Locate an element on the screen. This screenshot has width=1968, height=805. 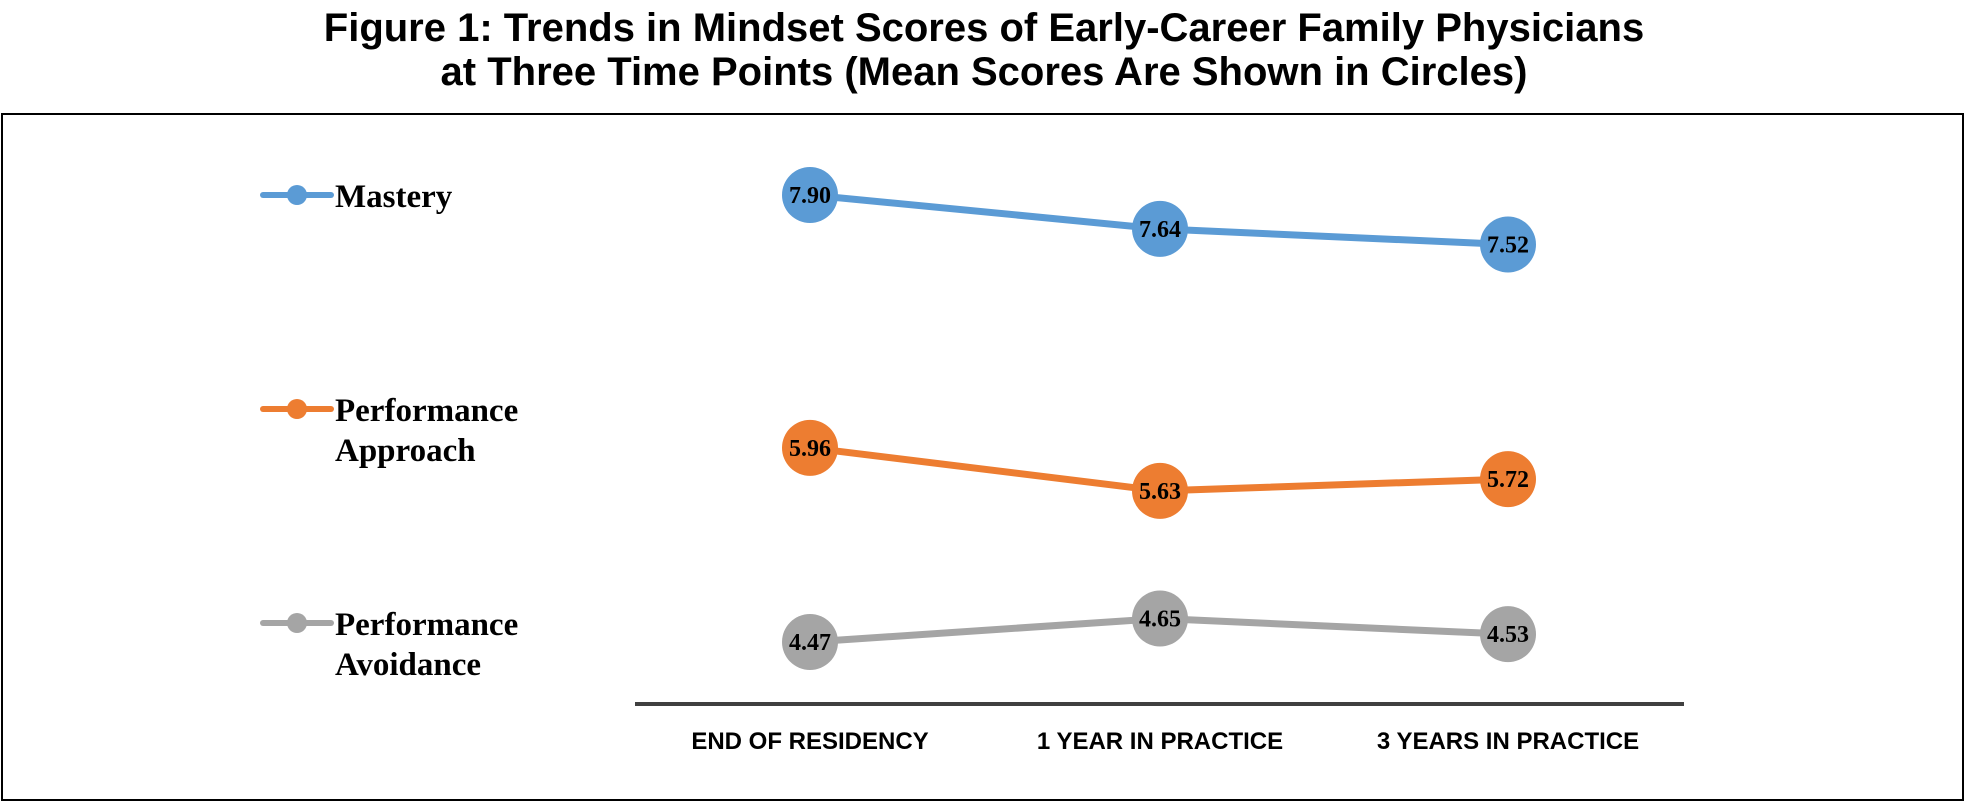
legend-label-mastery: Mastery is located at coordinates (394, 197).